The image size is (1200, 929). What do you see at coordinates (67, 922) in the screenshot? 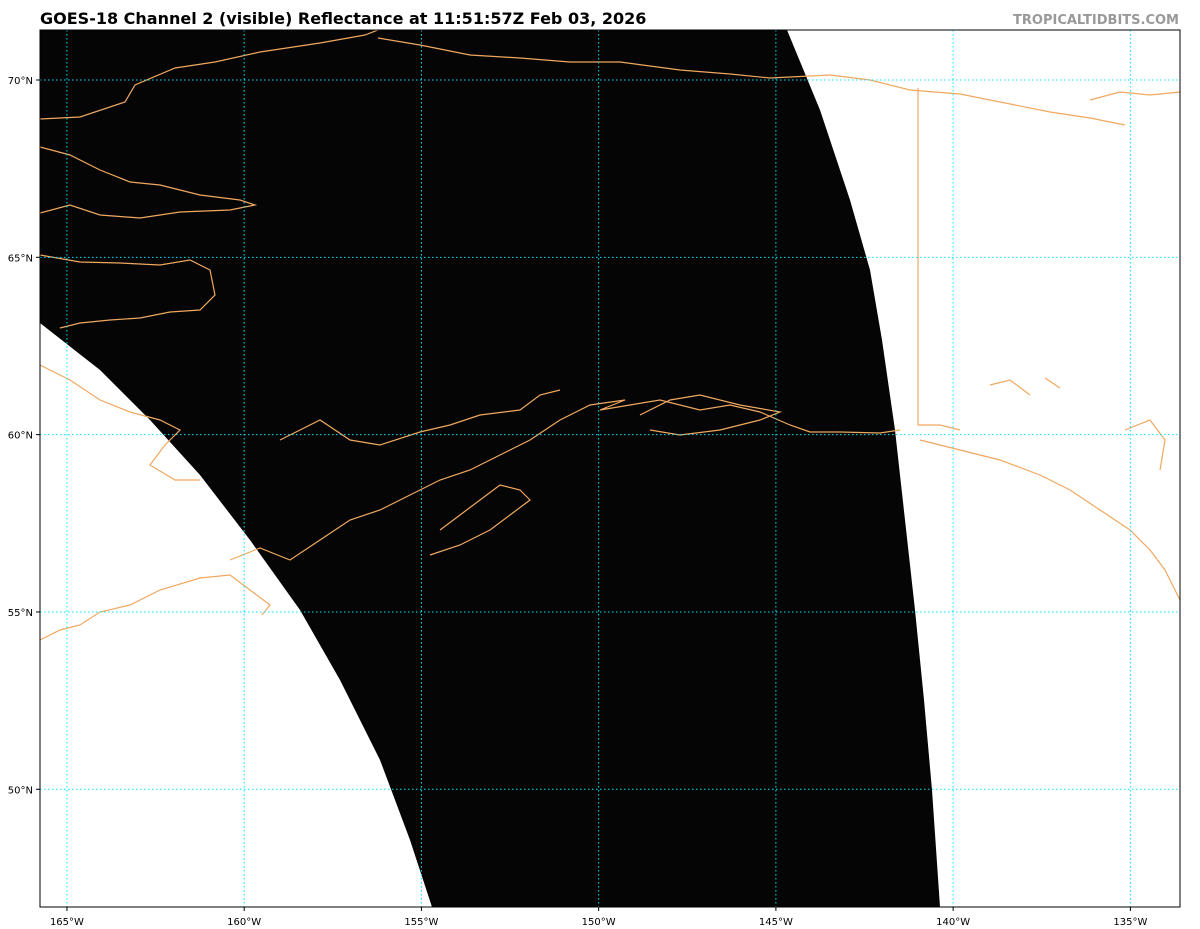
I see `x-tick-label: 165°W` at bounding box center [67, 922].